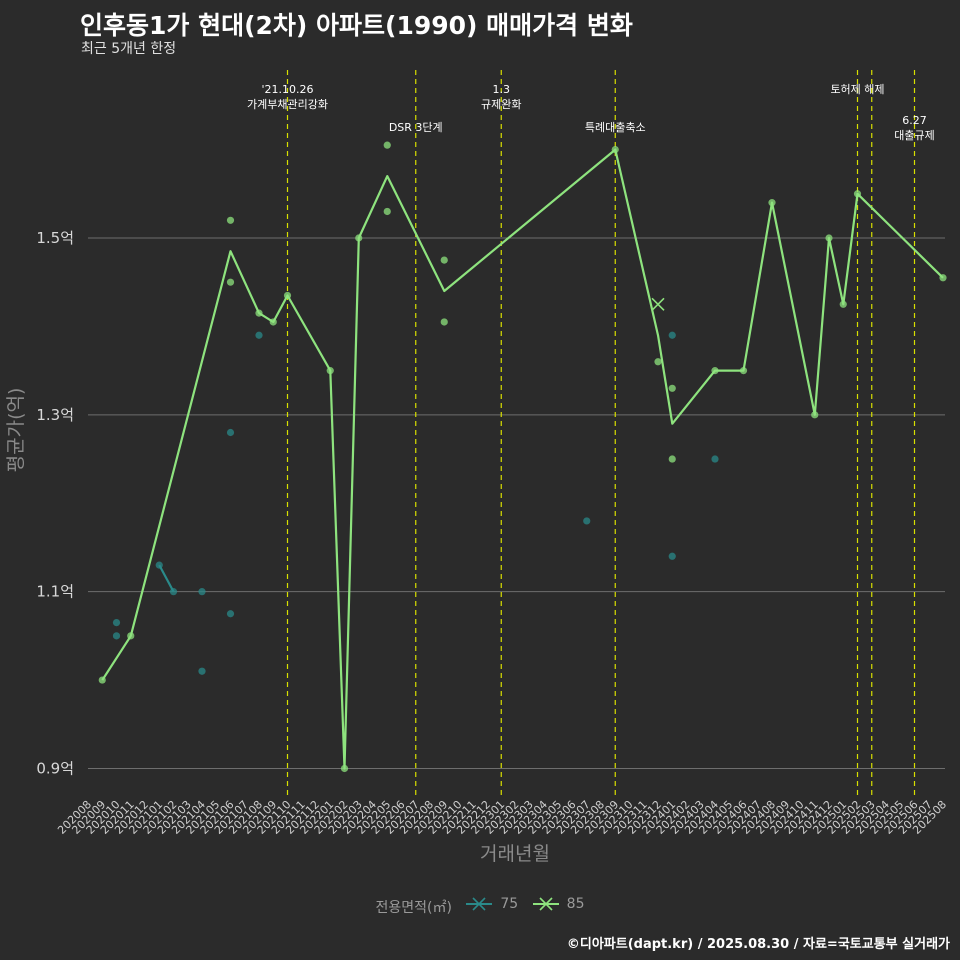 The height and width of the screenshot is (960, 960). Describe the element at coordinates (16, 430) in the screenshot. I see `y-axis-title: 평균가(억)` at that location.